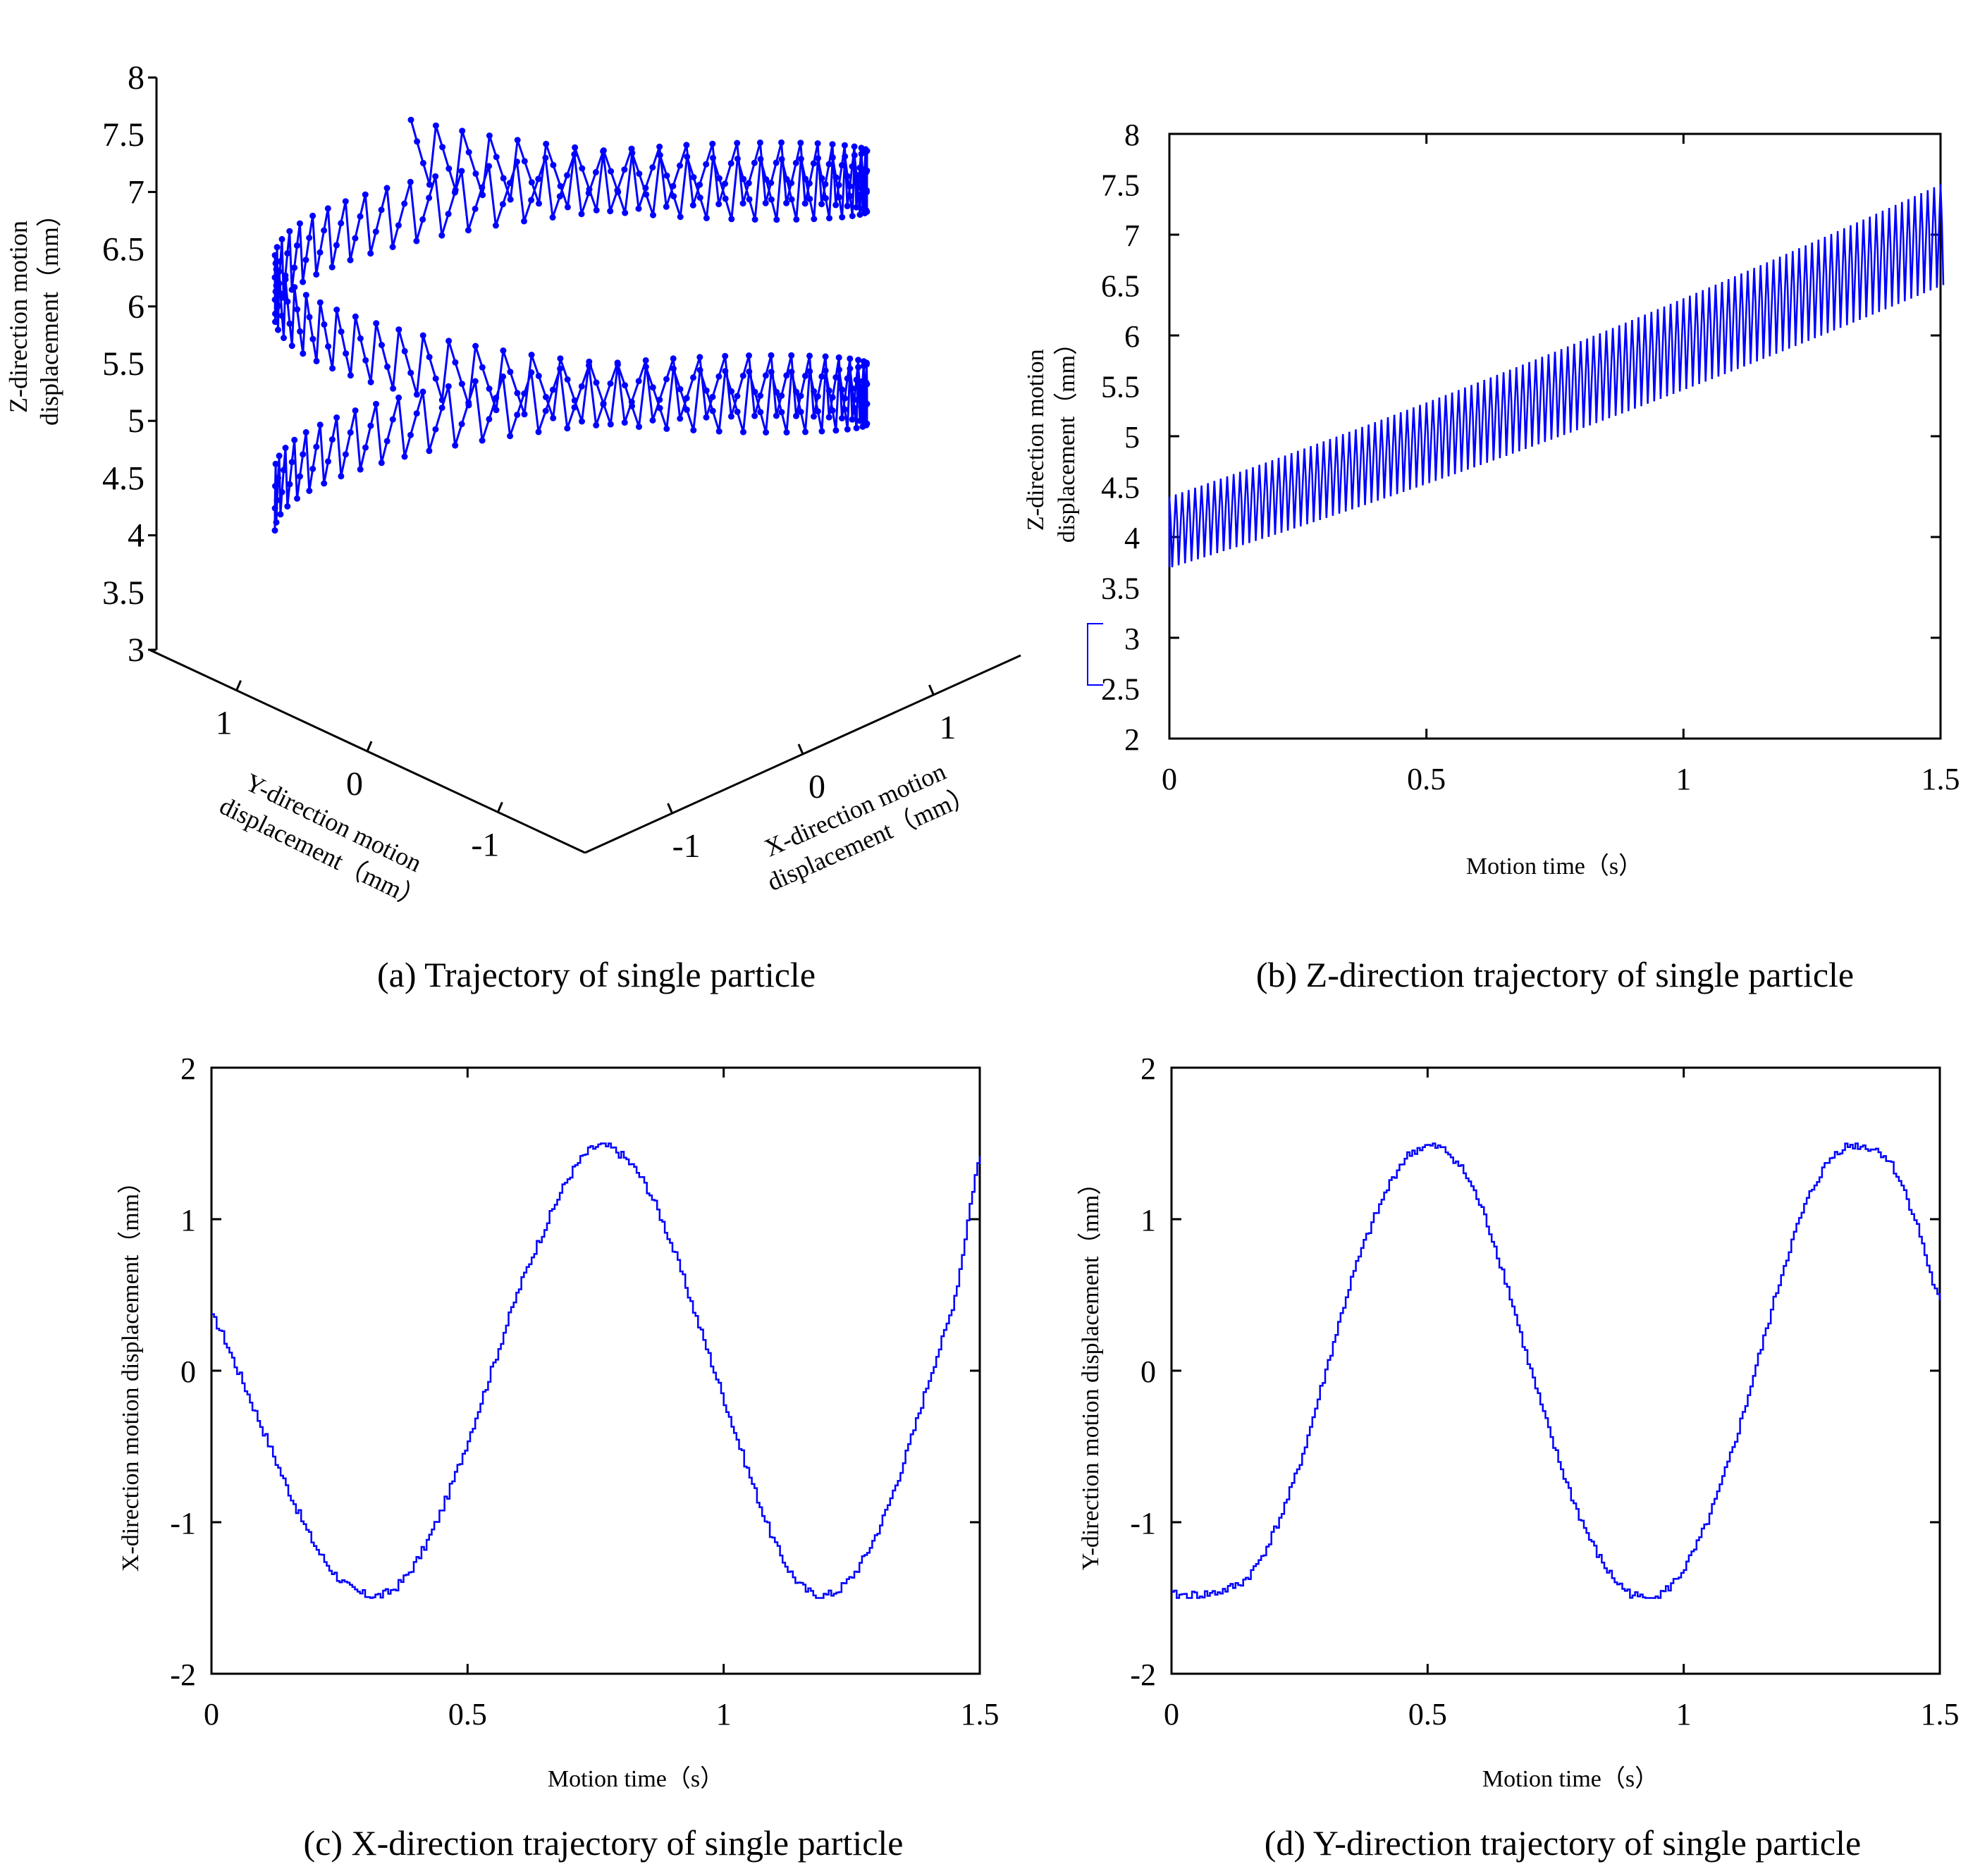 This screenshot has height=1876, width=1980. Describe the element at coordinates (1940, 779) in the screenshot. I see `x-tick-label: 1.5` at that location.